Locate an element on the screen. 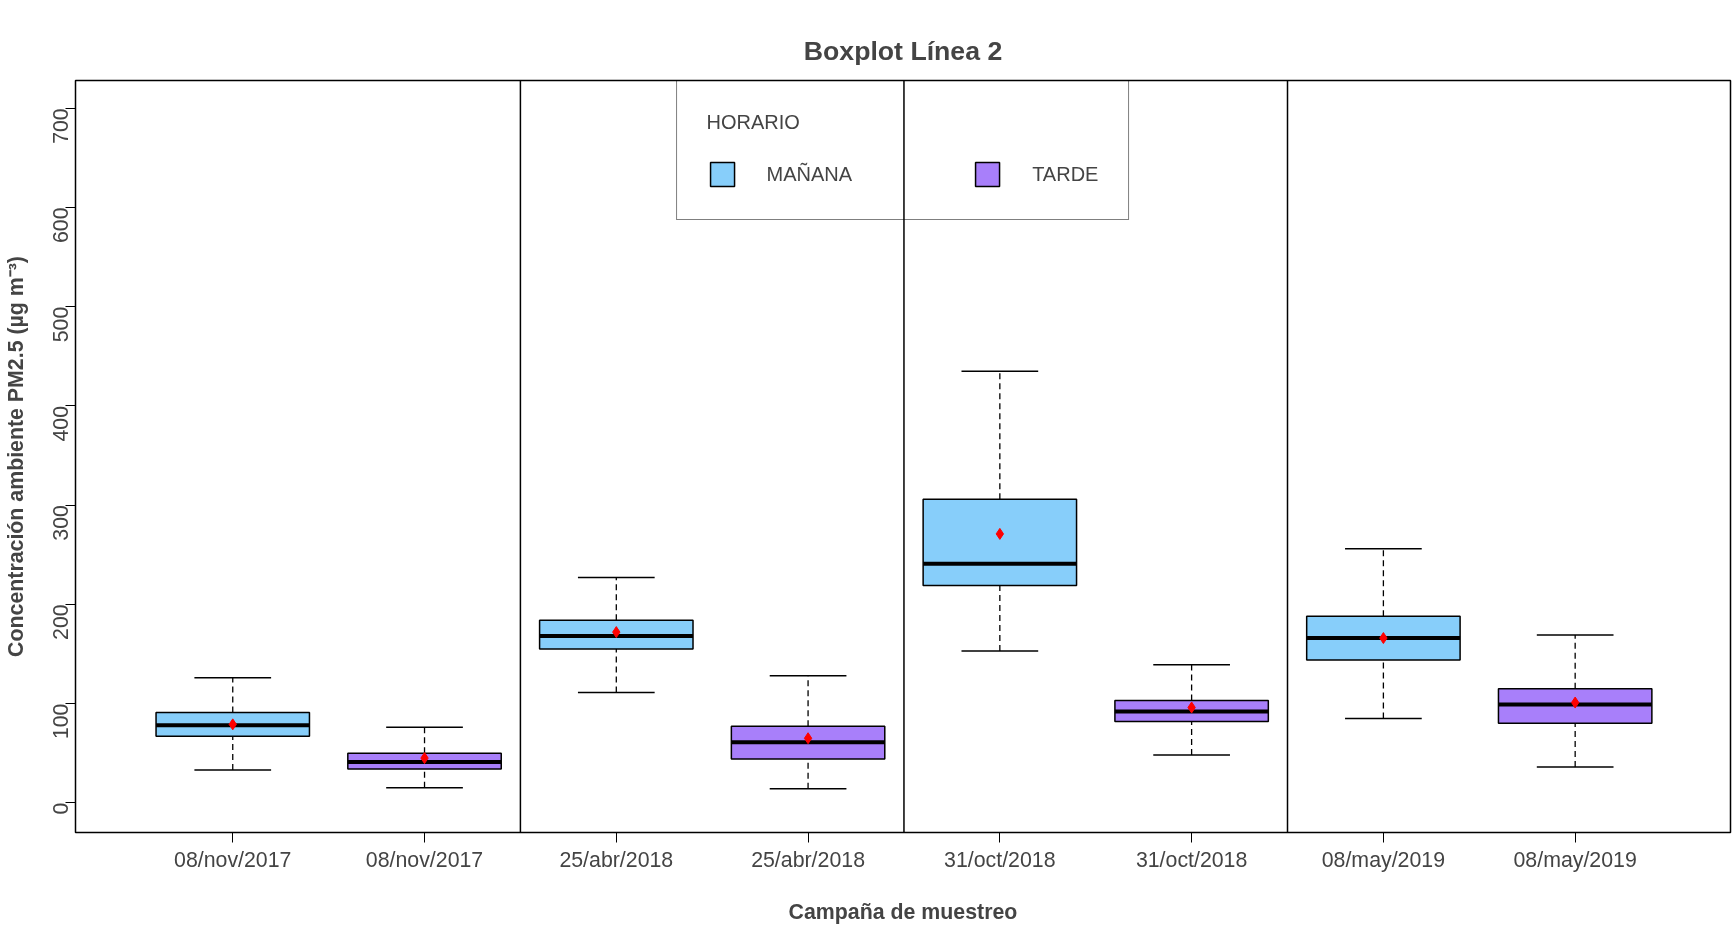 This screenshot has width=1736, height=932. y-tick-label: 600 is located at coordinates (61, 225).